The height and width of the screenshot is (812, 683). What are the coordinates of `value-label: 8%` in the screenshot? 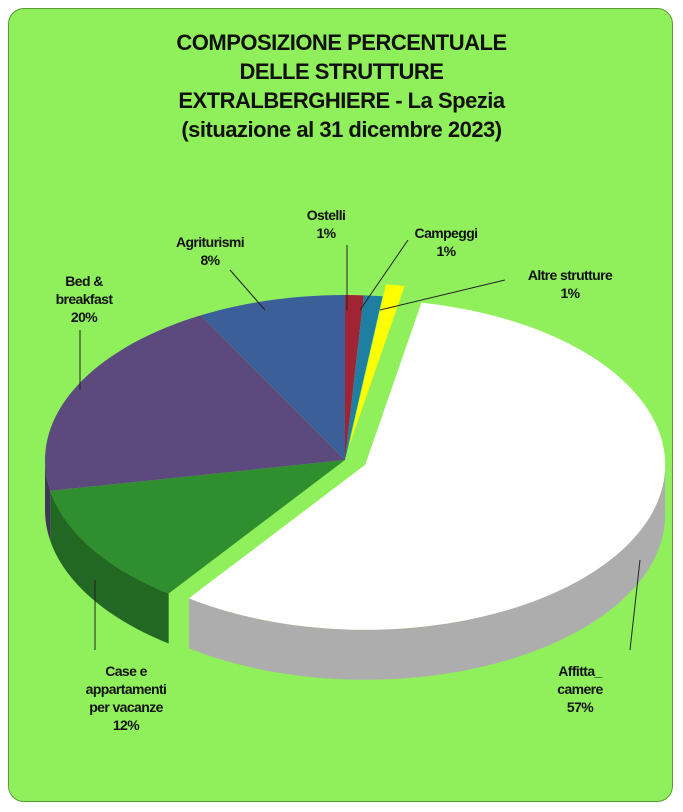 It's located at (210, 260).